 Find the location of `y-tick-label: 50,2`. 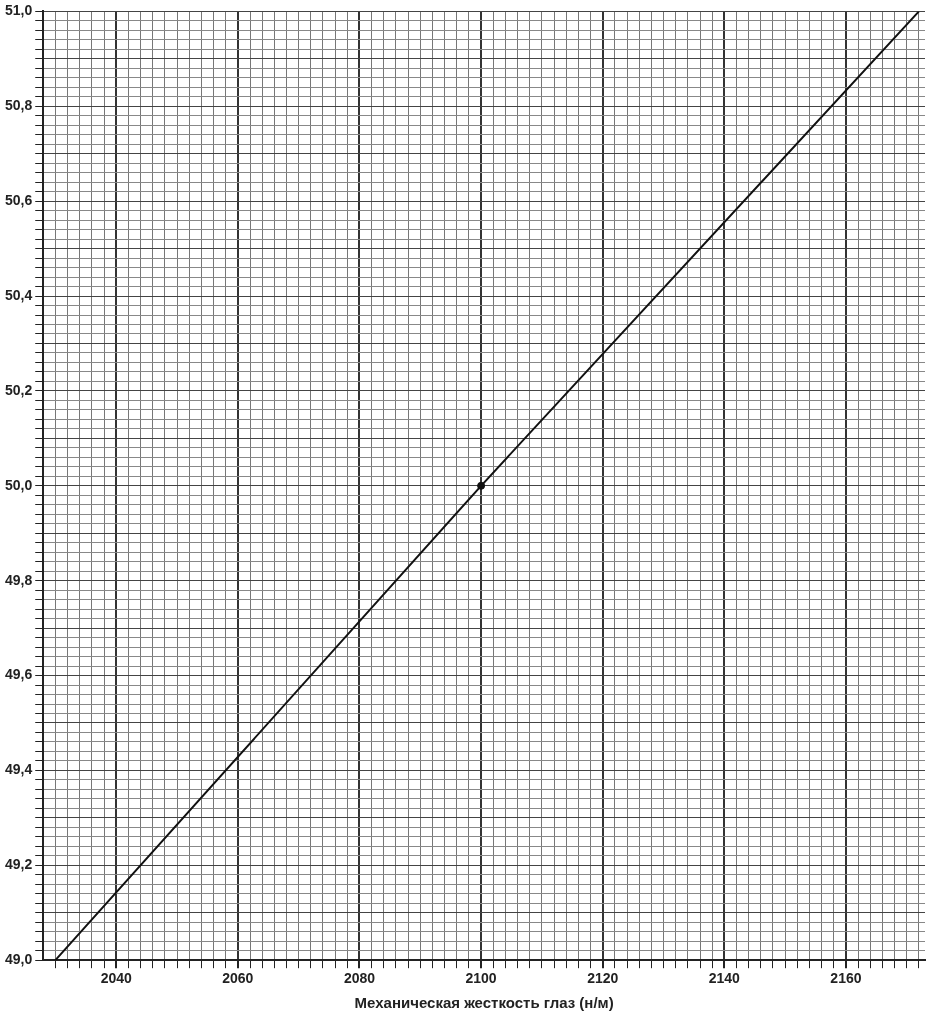

y-tick-label: 50,2 is located at coordinates (19, 389).